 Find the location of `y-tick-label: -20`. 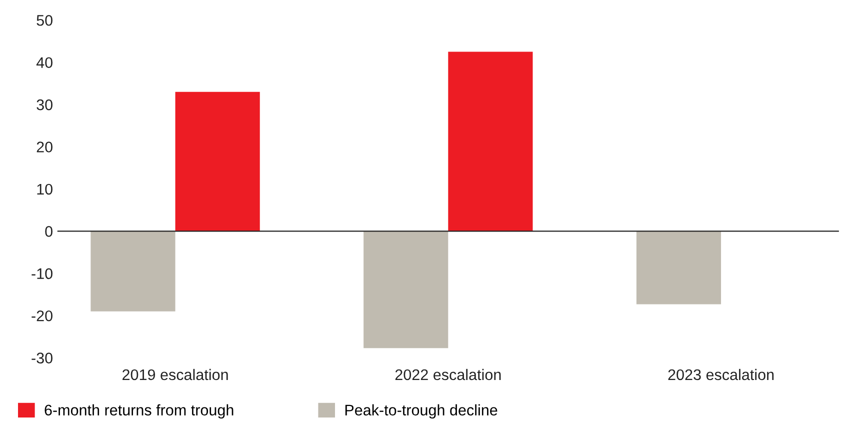

y-tick-label: -20 is located at coordinates (42, 316).